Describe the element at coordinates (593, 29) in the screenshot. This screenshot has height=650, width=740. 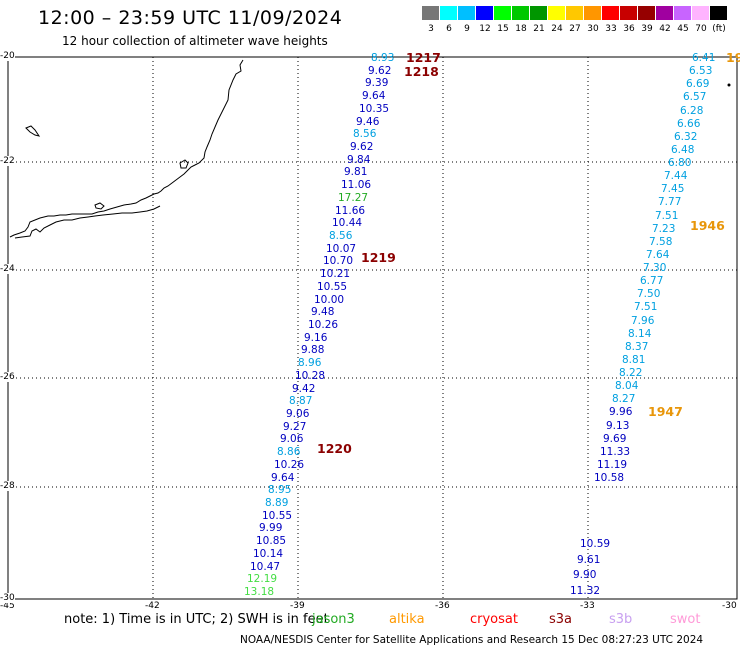
I see `color-scale-label: 30` at that location.